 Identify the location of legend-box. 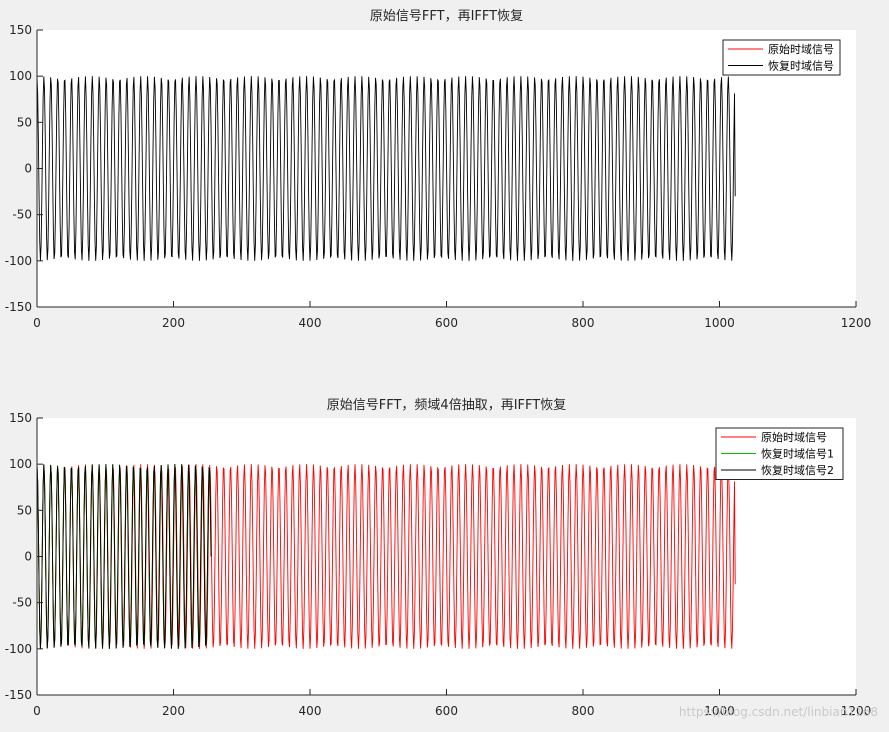
(781, 57).